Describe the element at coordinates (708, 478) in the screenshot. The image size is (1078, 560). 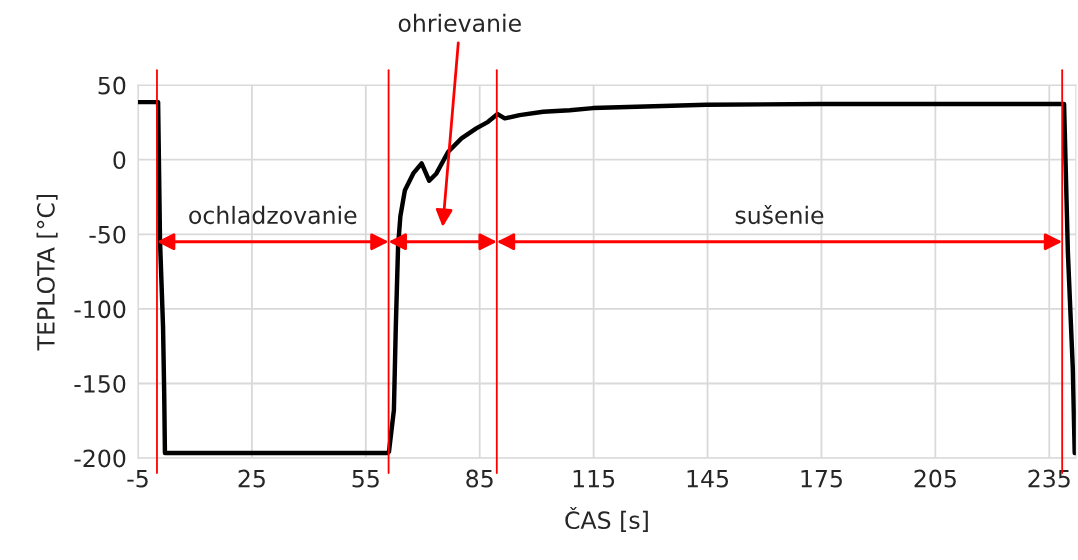
I see `x-tick-label: 145` at that location.